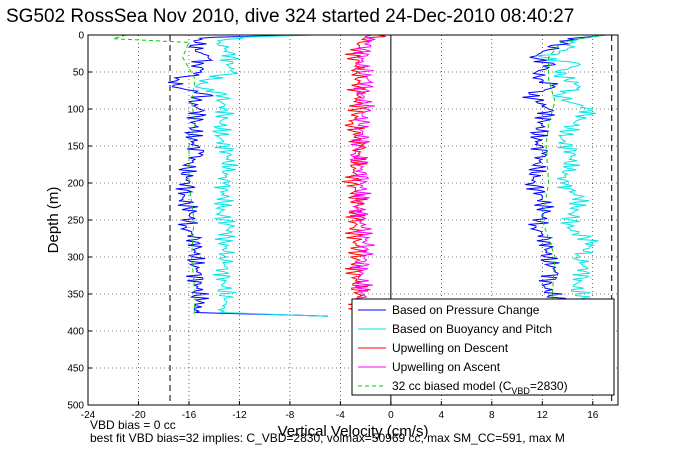 The image size is (681, 454). I want to click on y-tick-label: 400, so click(75, 332).